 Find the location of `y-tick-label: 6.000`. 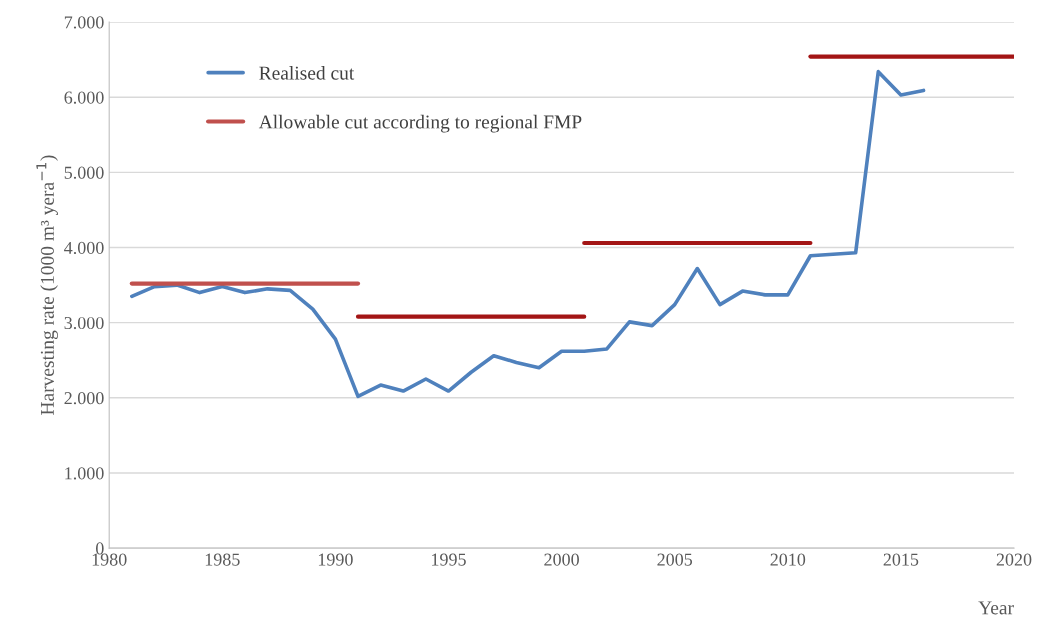

y-tick-label: 6.000 is located at coordinates (84, 97).